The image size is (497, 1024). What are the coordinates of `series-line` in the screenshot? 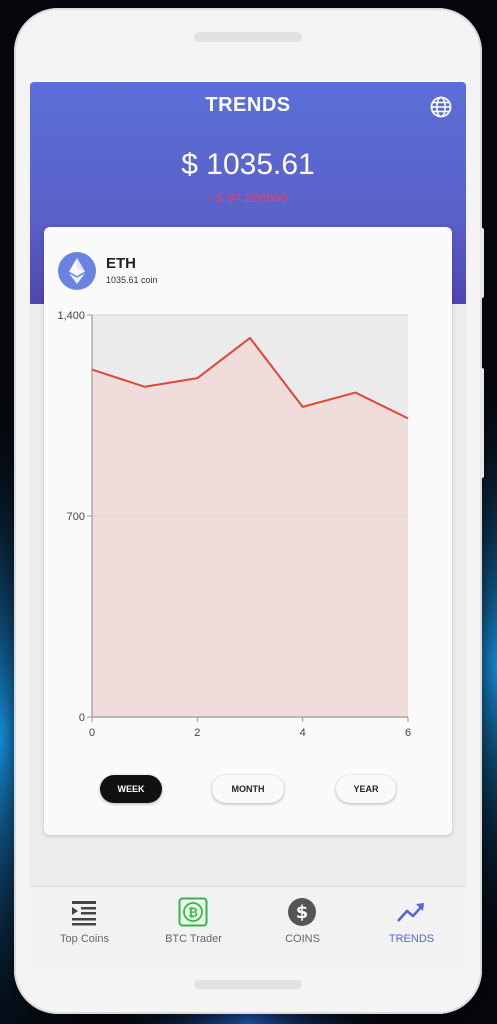 It's located at (250, 378).